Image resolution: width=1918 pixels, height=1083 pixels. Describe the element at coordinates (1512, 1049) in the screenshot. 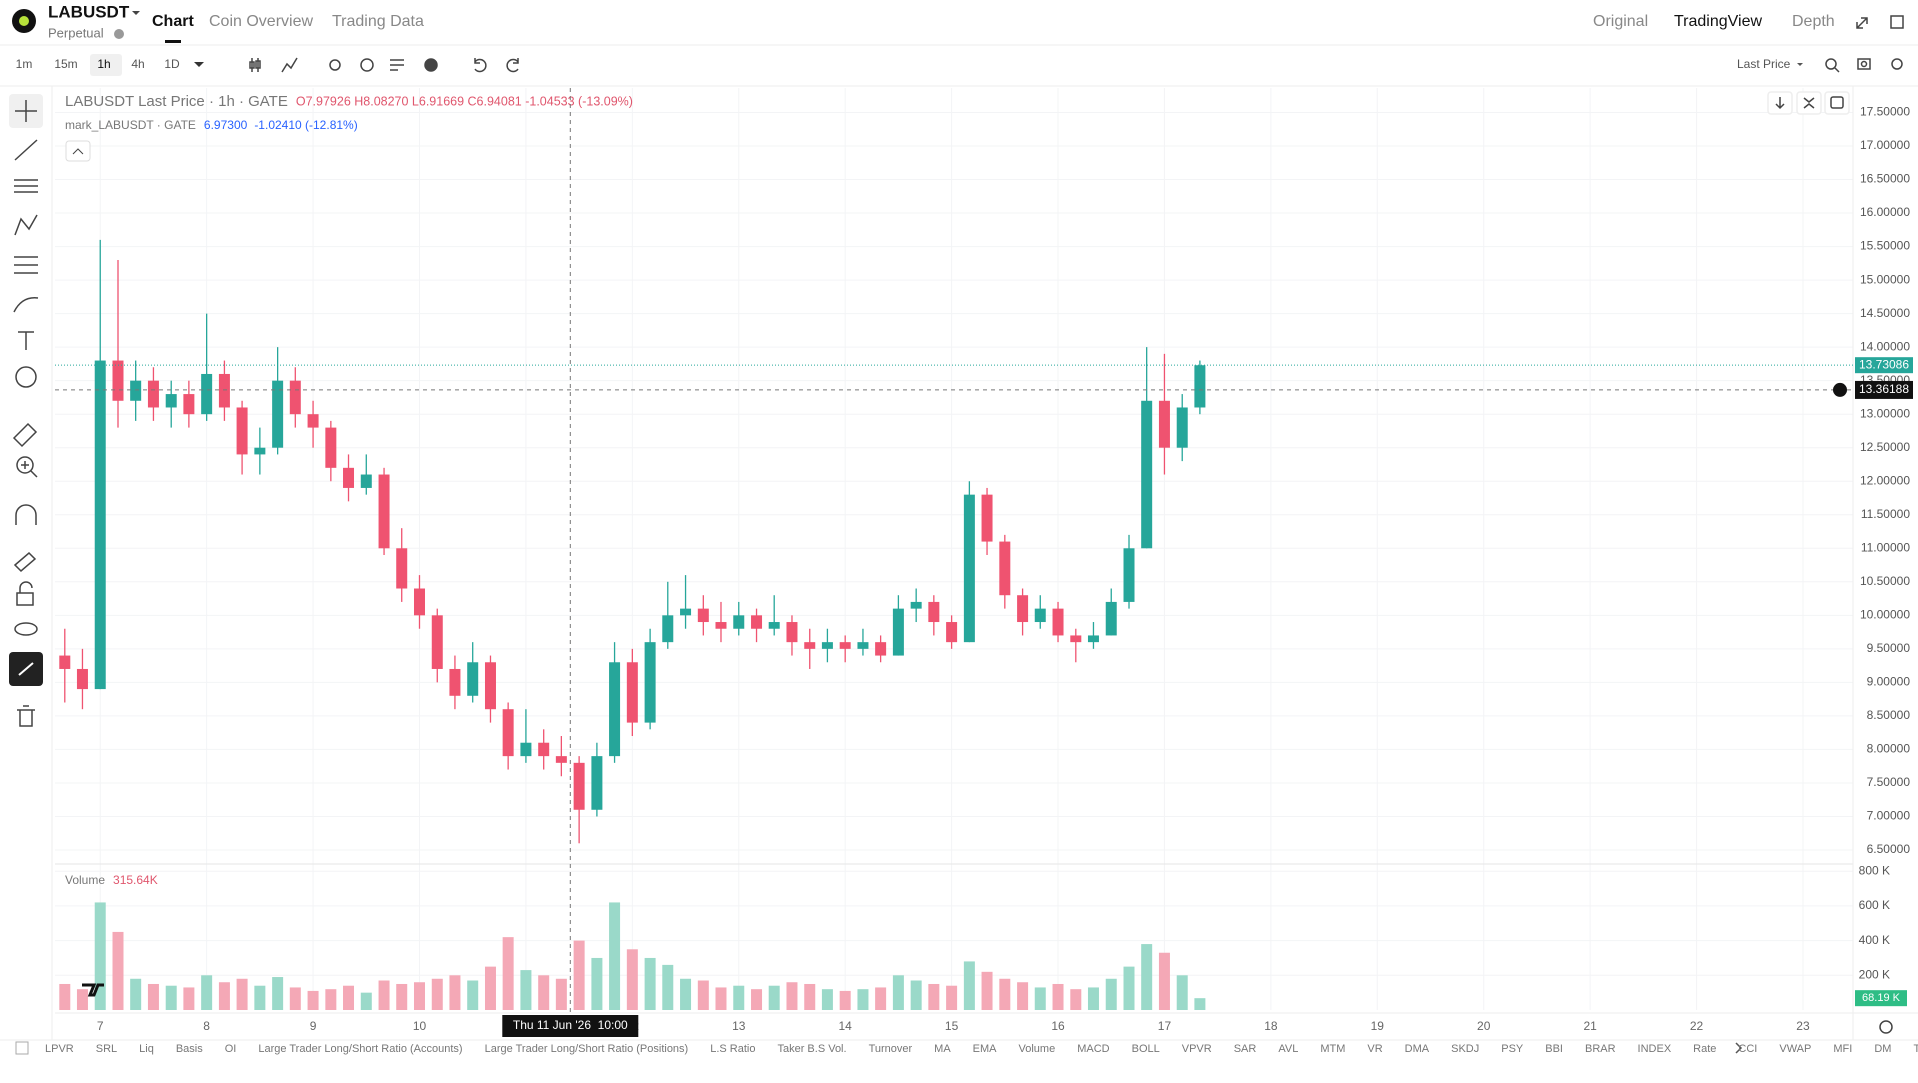

I see `indicator: PSY` at that location.